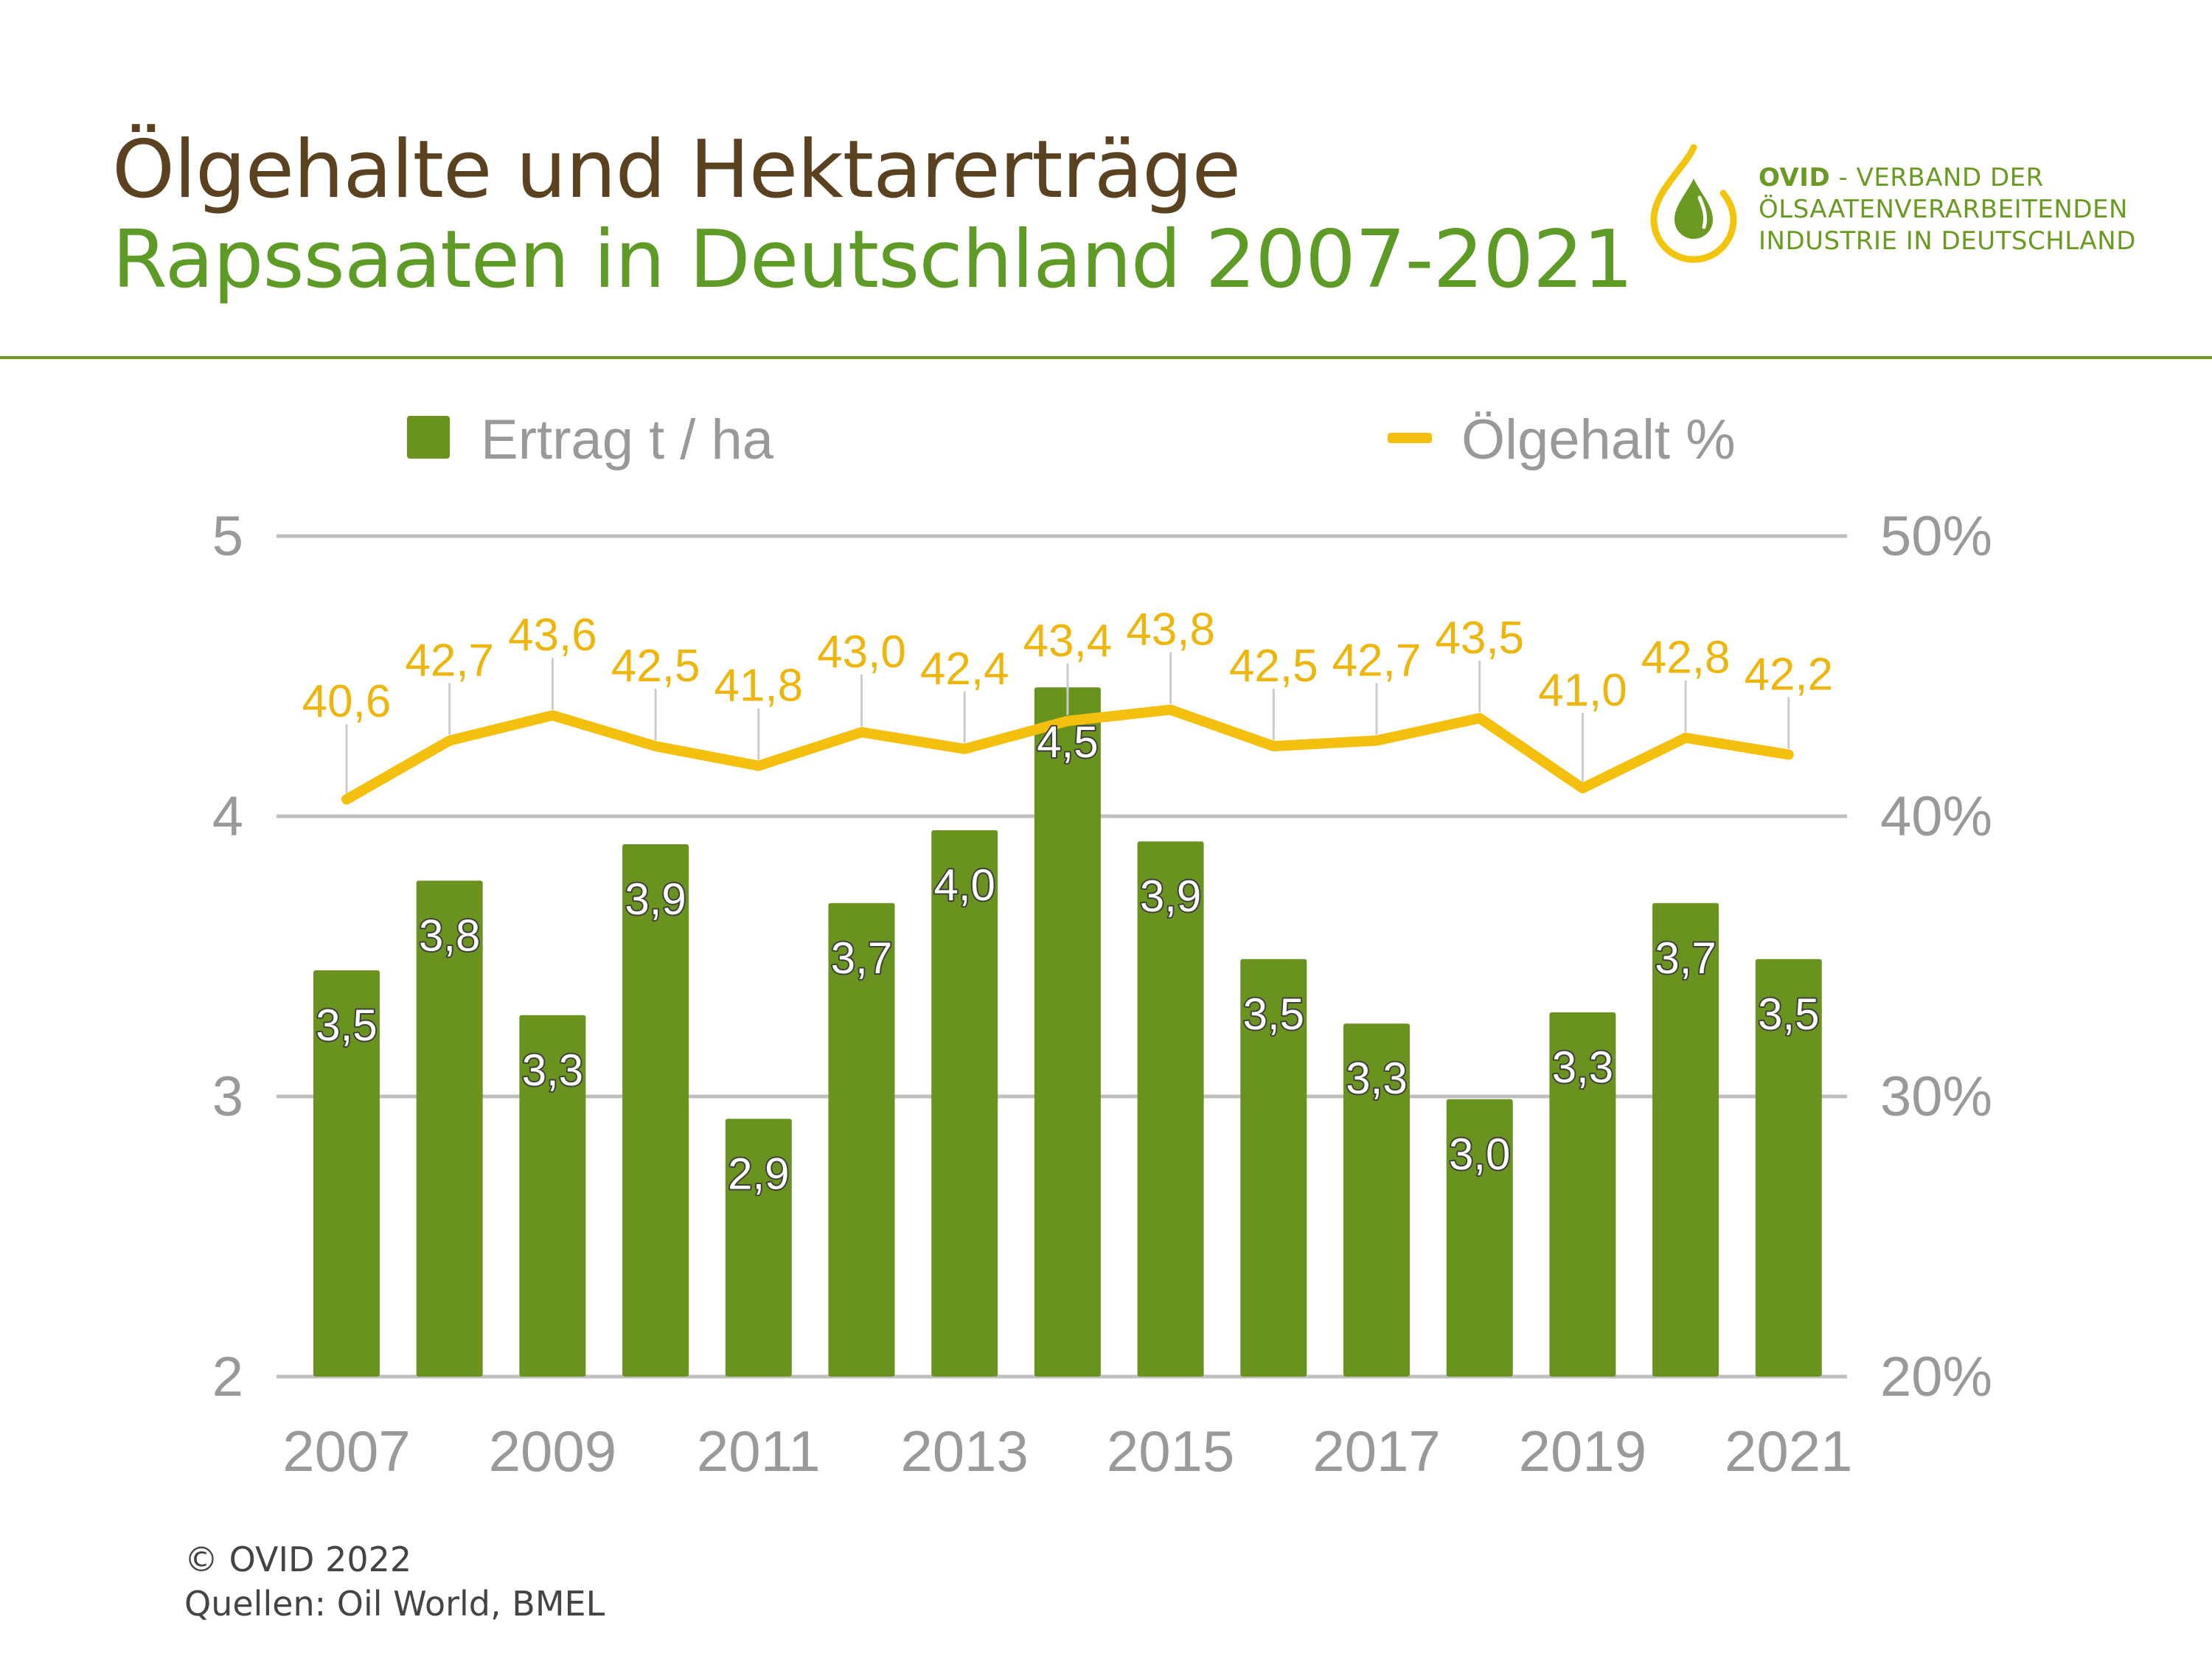 The image size is (2212, 1659). I want to click on footer: © OVID 2022 Quellen: Oil World, BMEL, so click(394, 1581).